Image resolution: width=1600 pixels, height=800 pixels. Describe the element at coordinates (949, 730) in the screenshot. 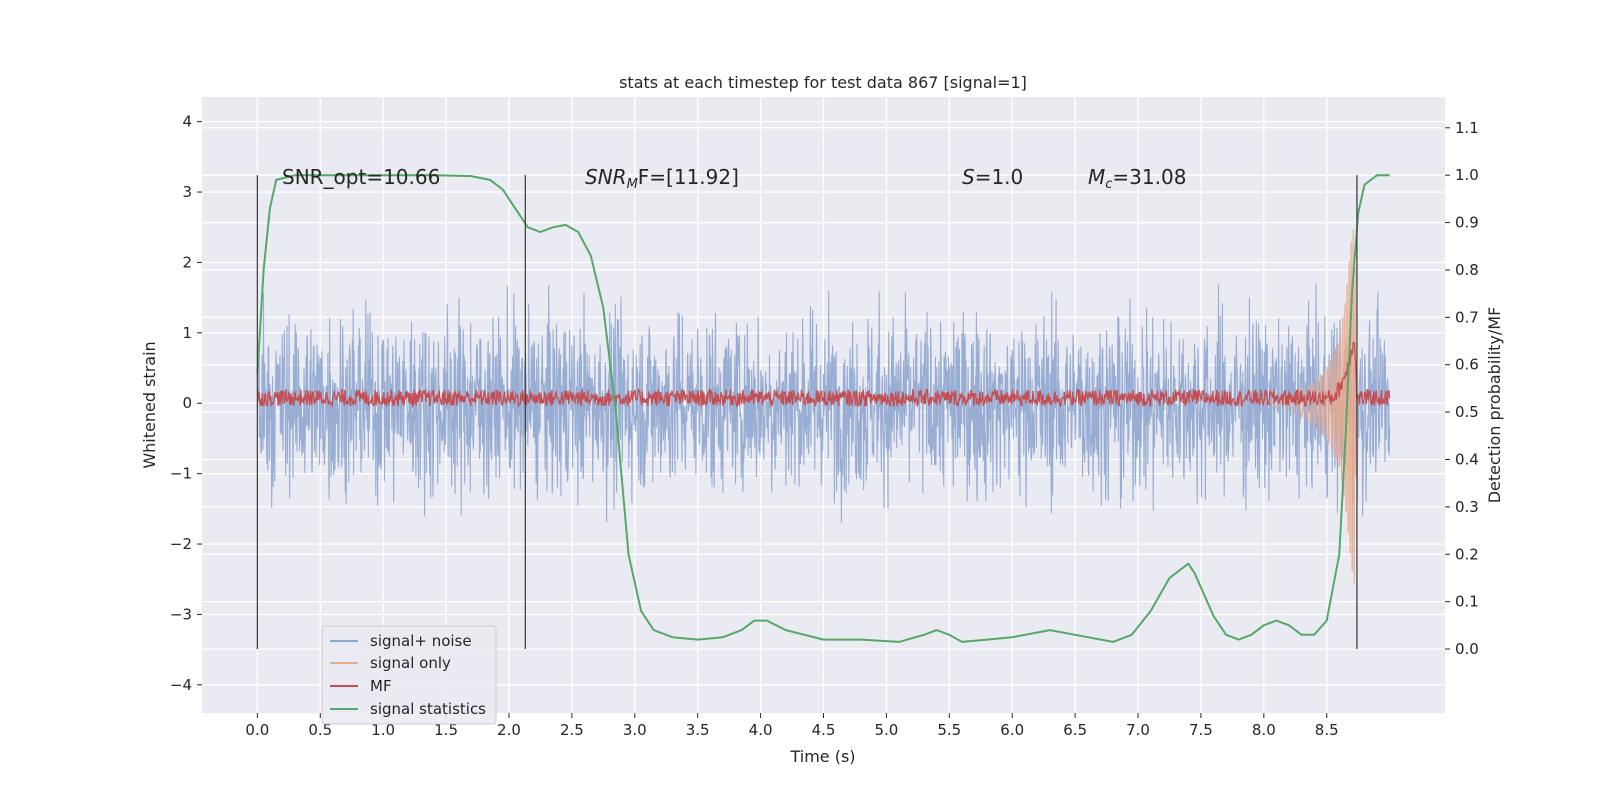

I see `x-tick-label: 5.5` at that location.